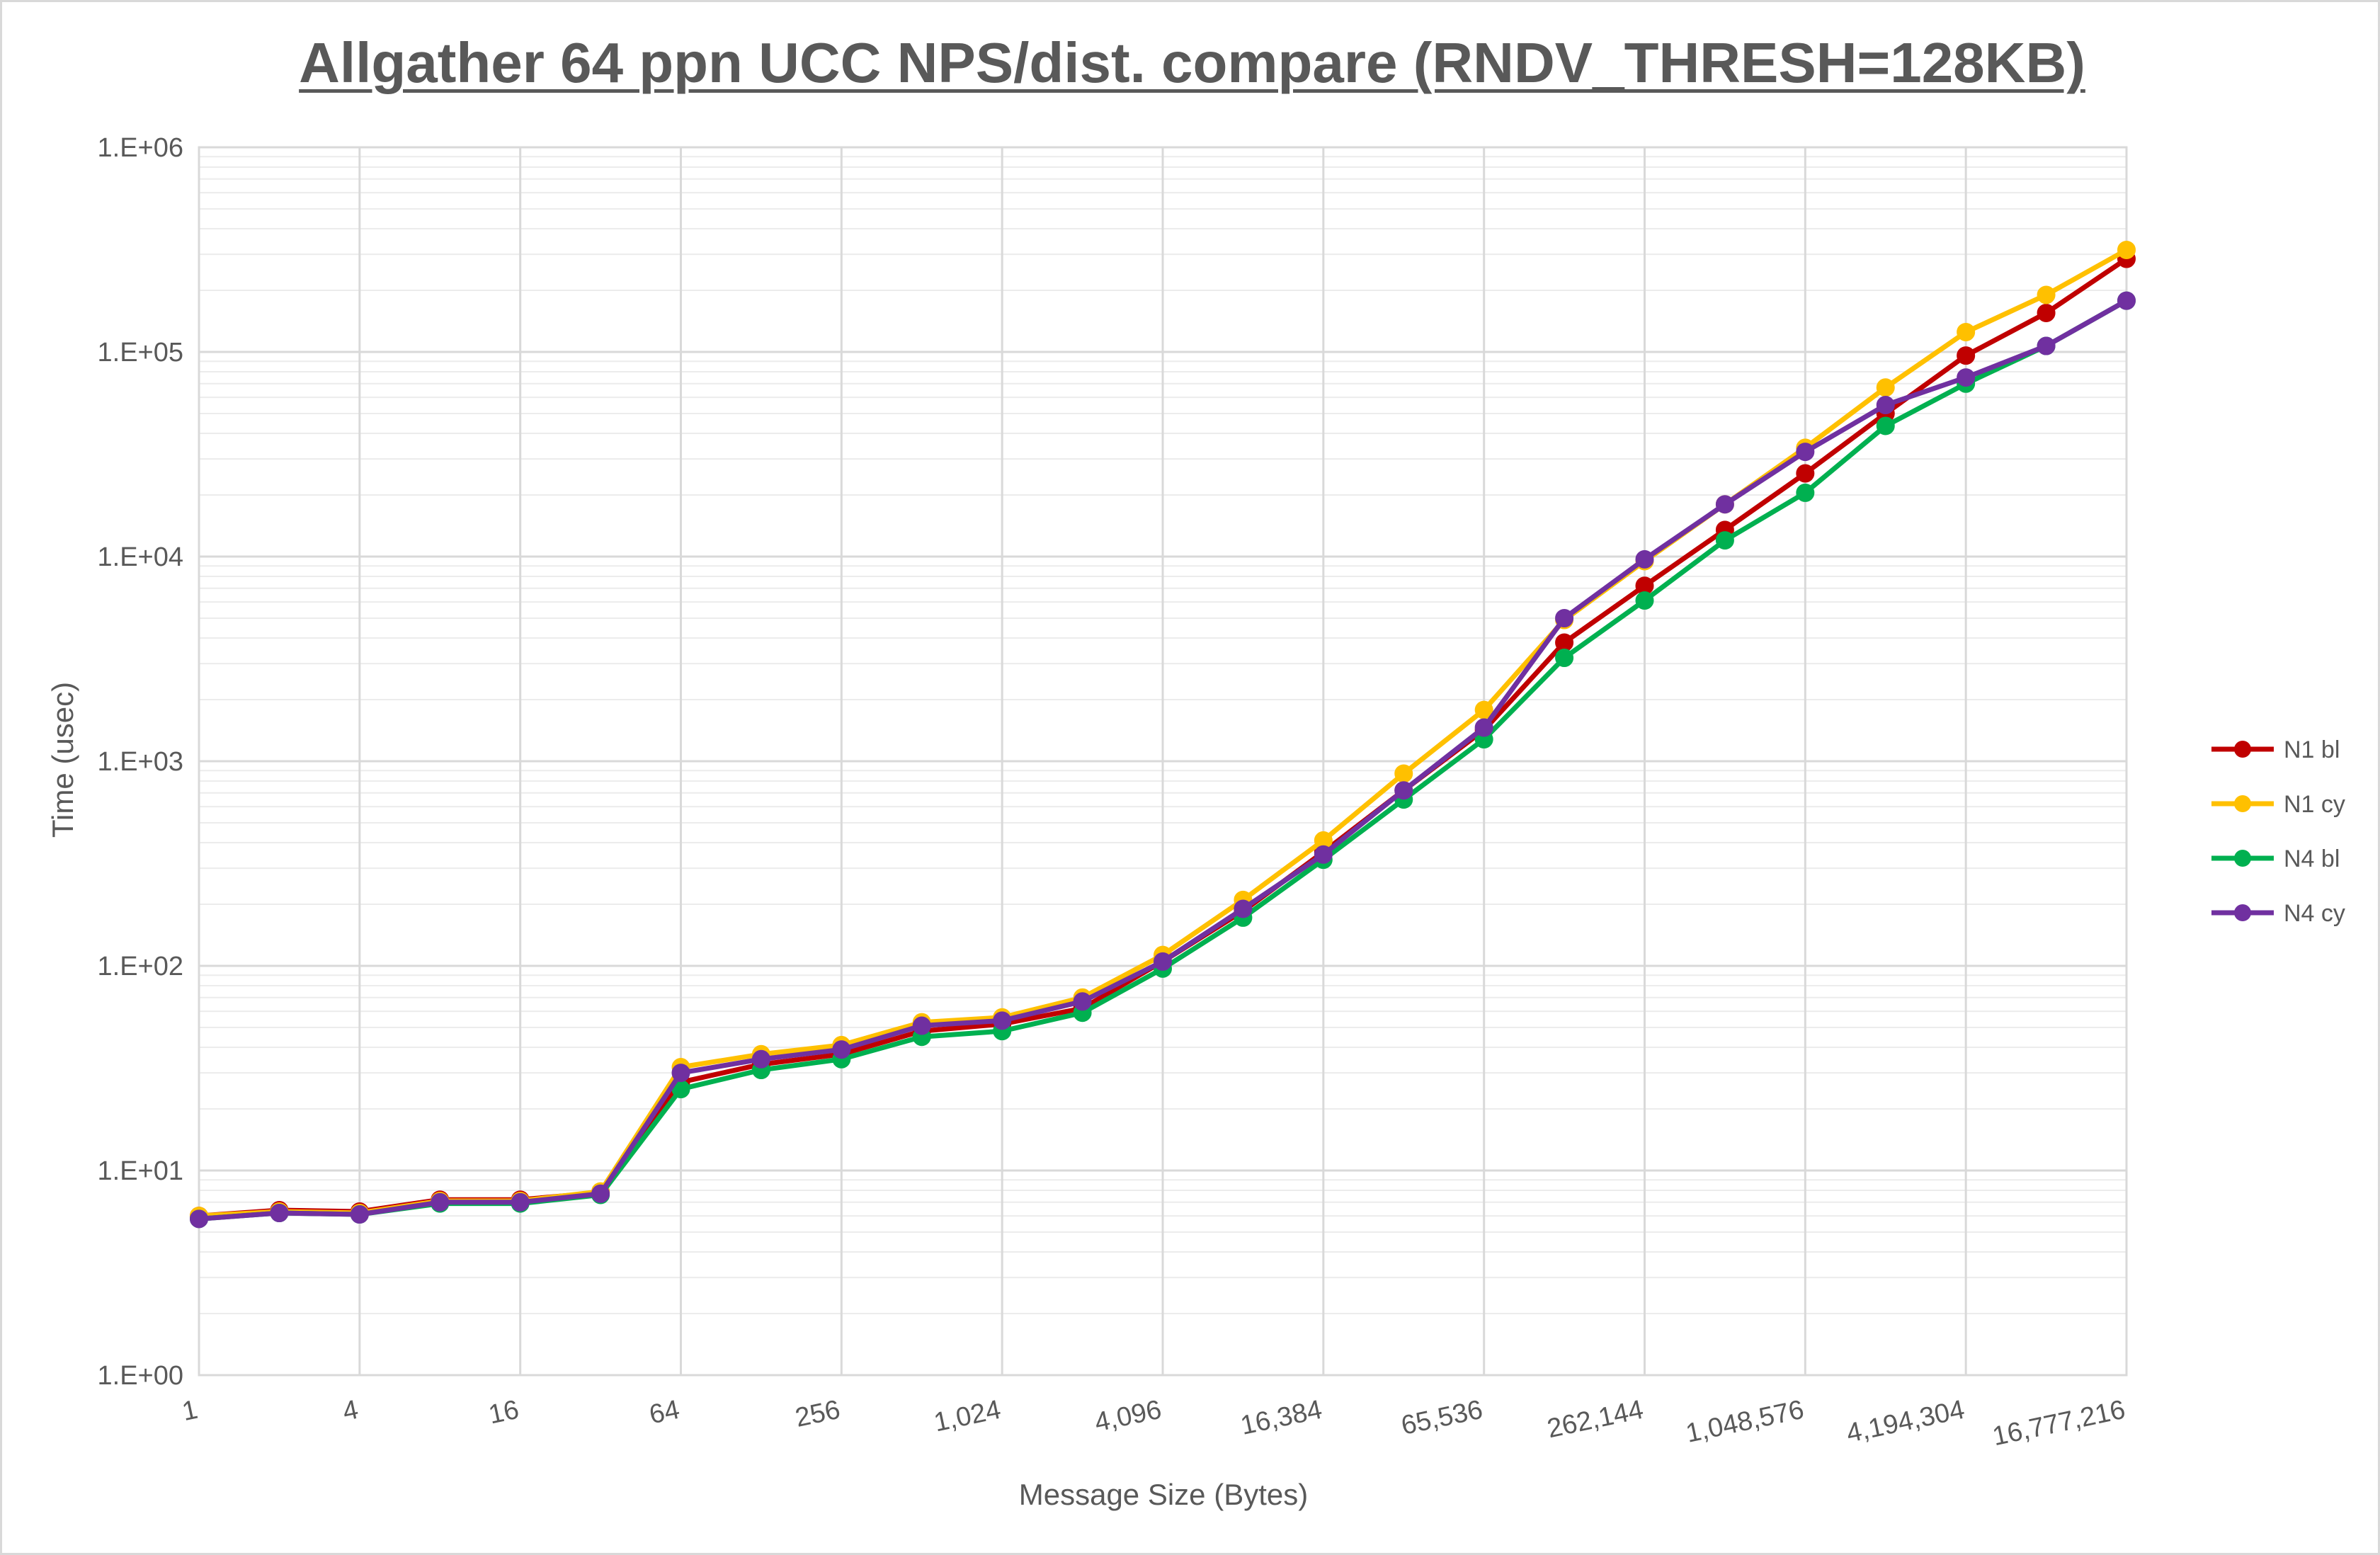 The height and width of the screenshot is (1555, 2380). Describe the element at coordinates (2312, 858) in the screenshot. I see `legend-label: N4 bl` at that location.